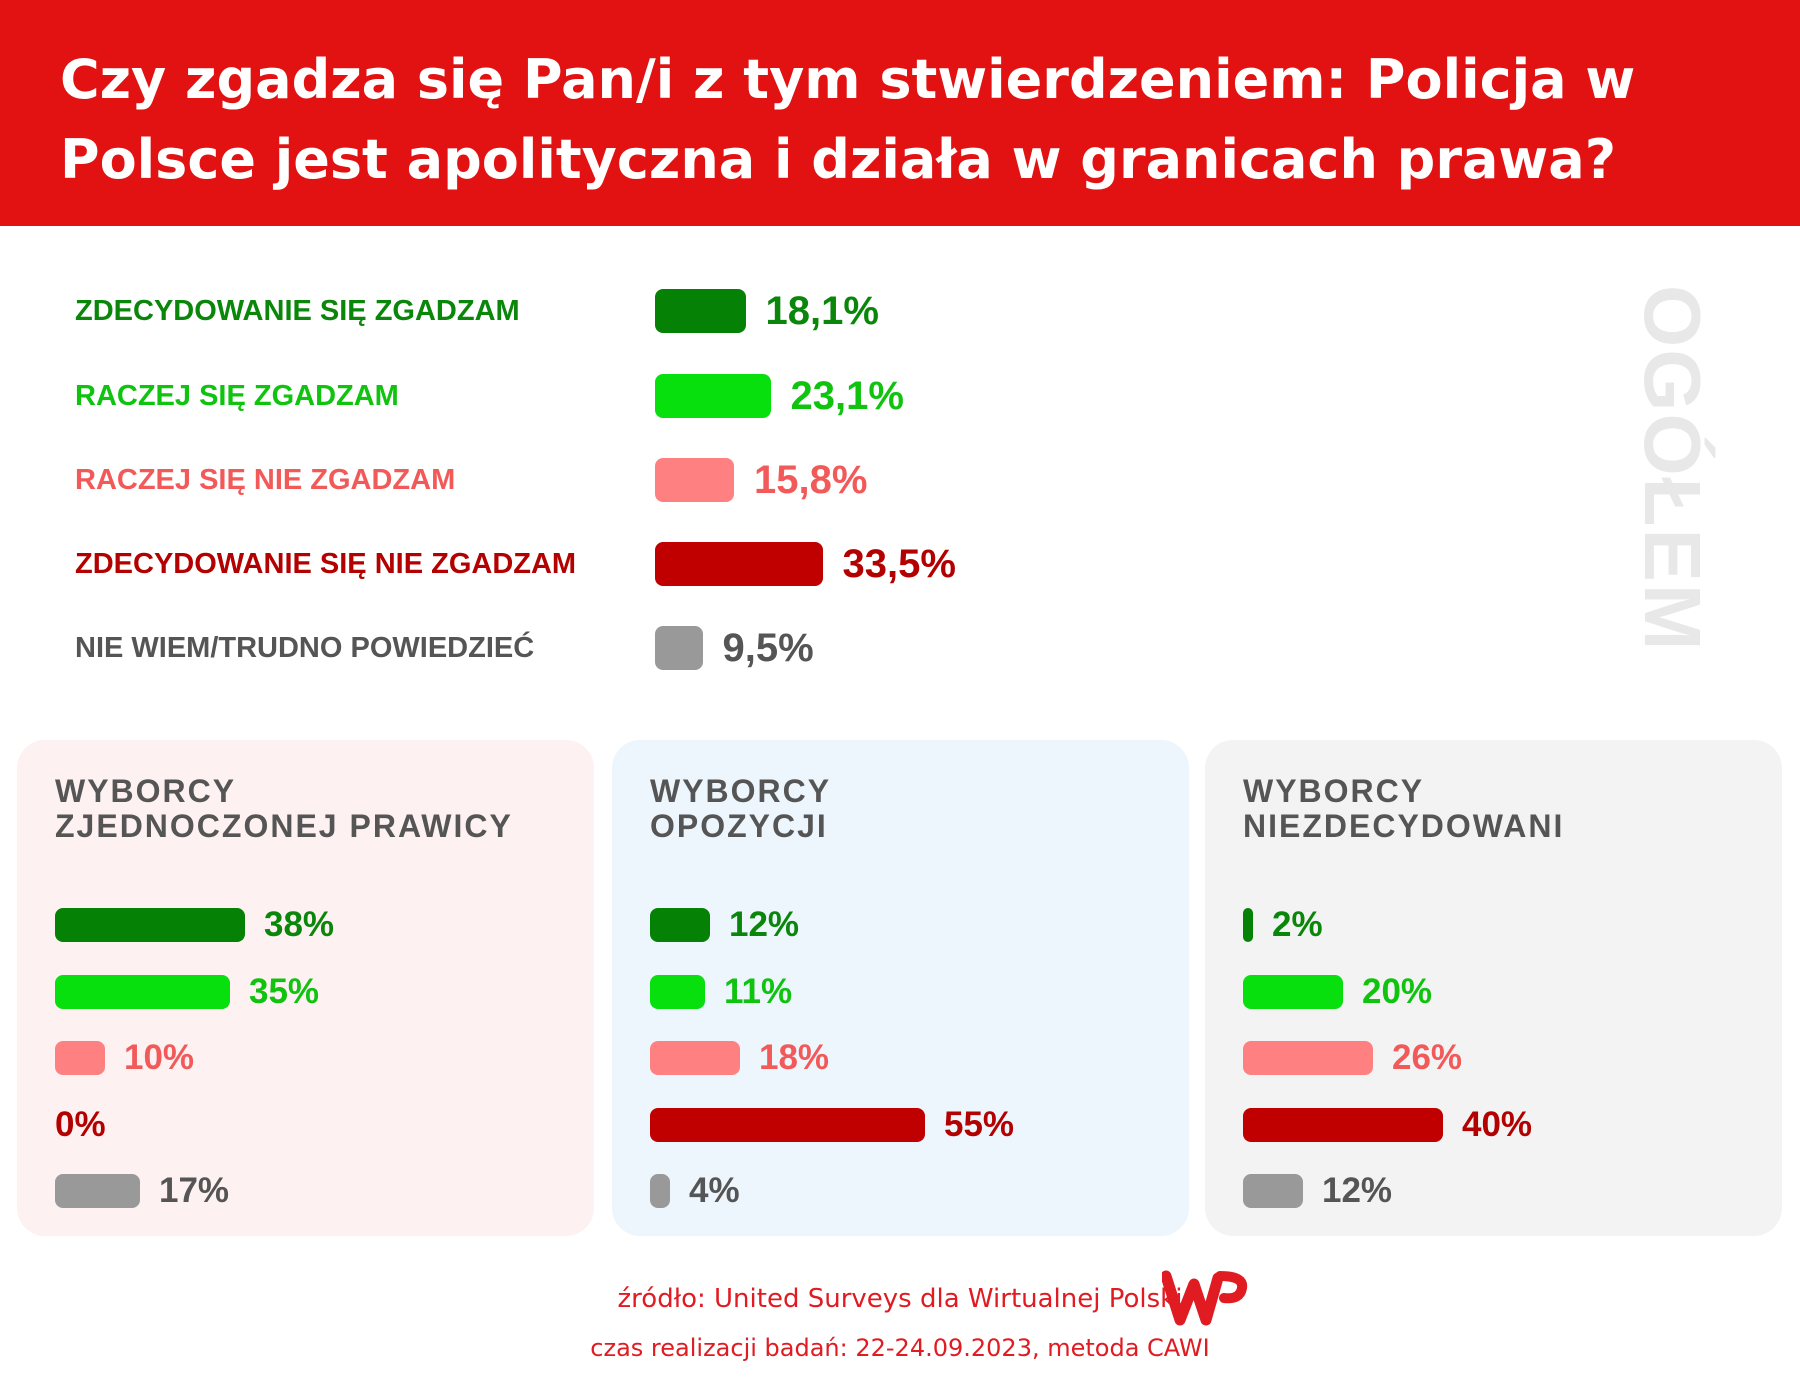 This screenshot has width=1800, height=1400. What do you see at coordinates (899, 564) in the screenshot?
I see `overall-value-label: 33,5%` at bounding box center [899, 564].